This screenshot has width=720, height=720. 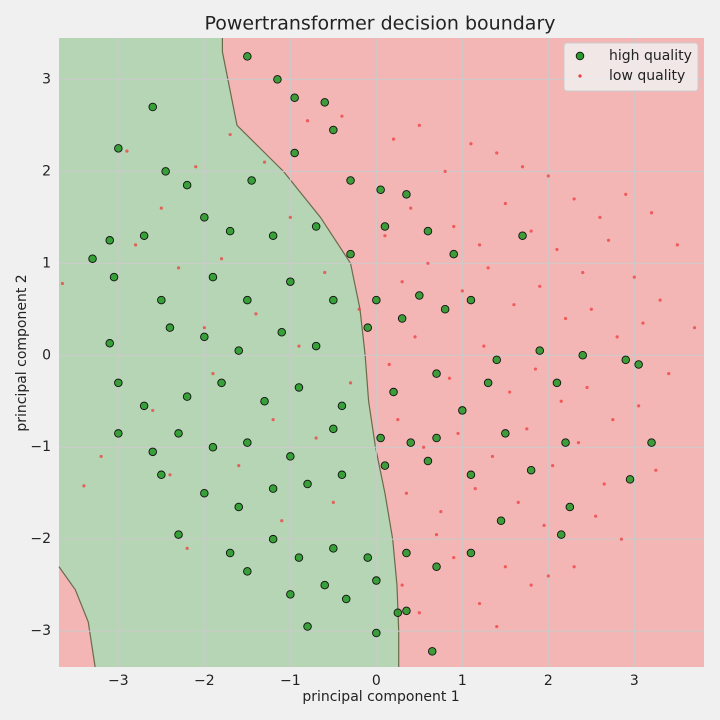 I want to click on x-tick-label: 1, so click(x=462, y=681).